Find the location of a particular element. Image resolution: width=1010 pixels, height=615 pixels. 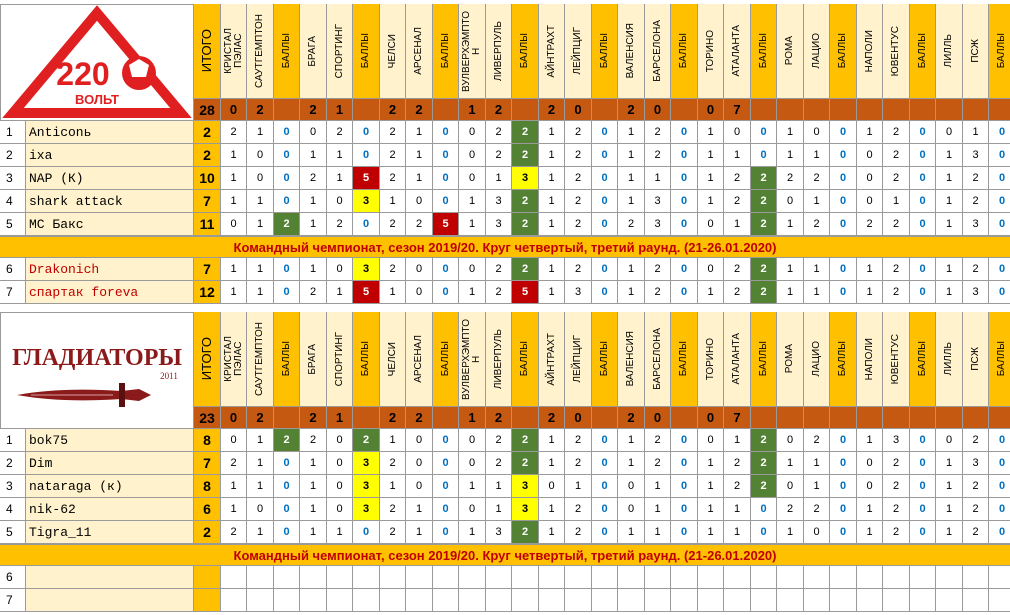

logo-subtext: 2011 is located at coordinates (169, 376).